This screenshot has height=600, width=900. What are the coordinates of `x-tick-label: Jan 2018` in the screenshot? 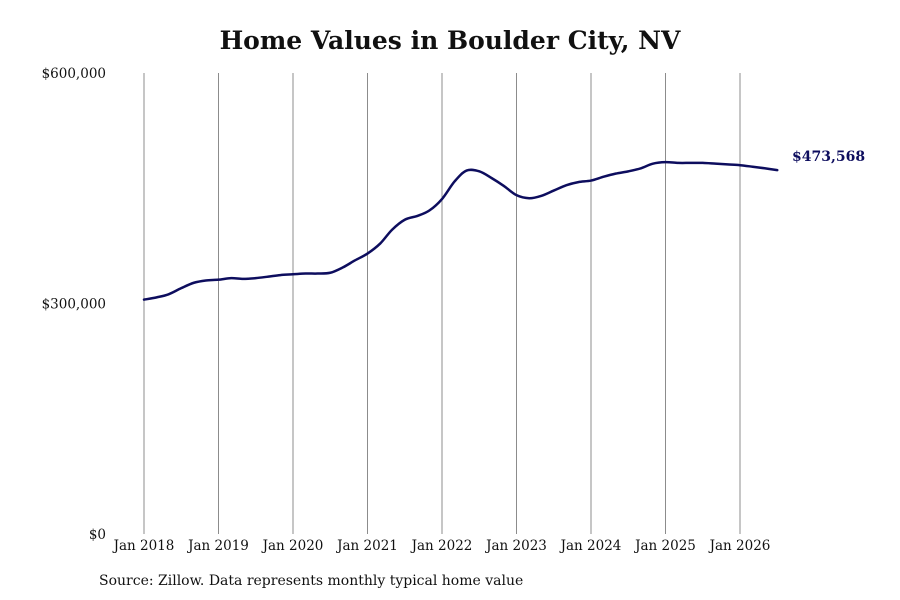 It's located at (143, 546).